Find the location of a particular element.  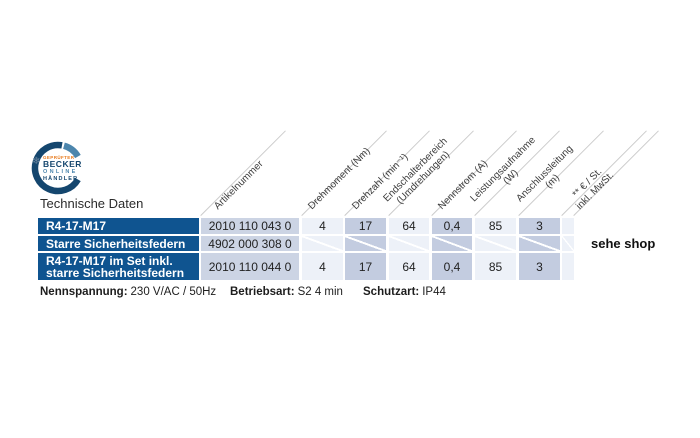

badge-line-haendler: HÄNDLER is located at coordinates (61, 179).